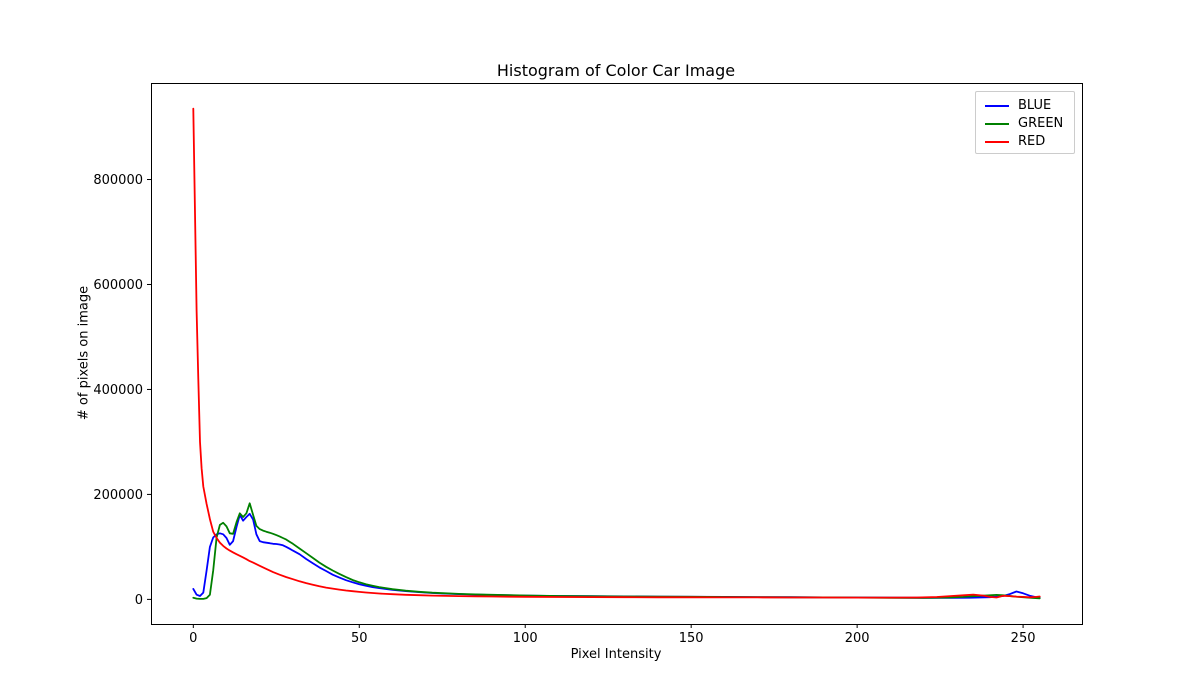  I want to click on legend-line-swatch-green, so click(997, 123).